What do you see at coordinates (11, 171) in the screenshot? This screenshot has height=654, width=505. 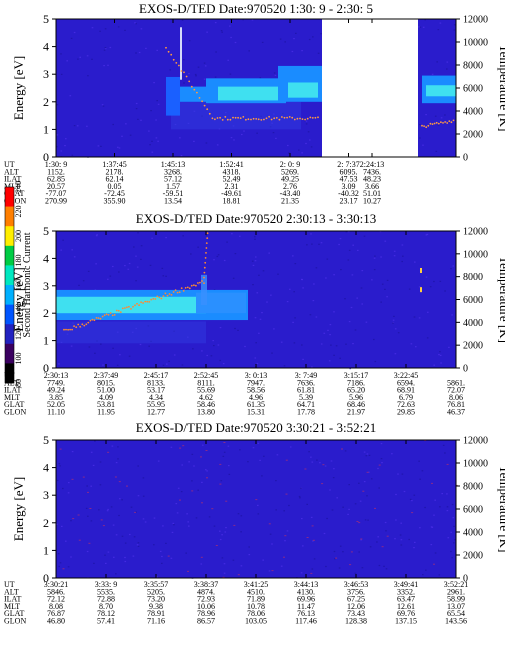 I see `row-label-alt: ALT` at bounding box center [11, 171].